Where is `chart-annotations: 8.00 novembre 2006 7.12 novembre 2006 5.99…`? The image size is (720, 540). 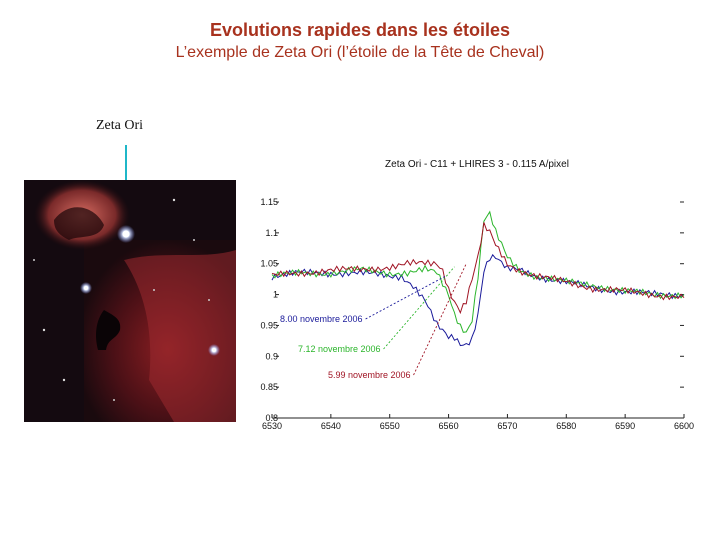 chart-annotations: 8.00 novembre 2006 7.12 novembre 2006 5.99… is located at coordinates (373, 321).